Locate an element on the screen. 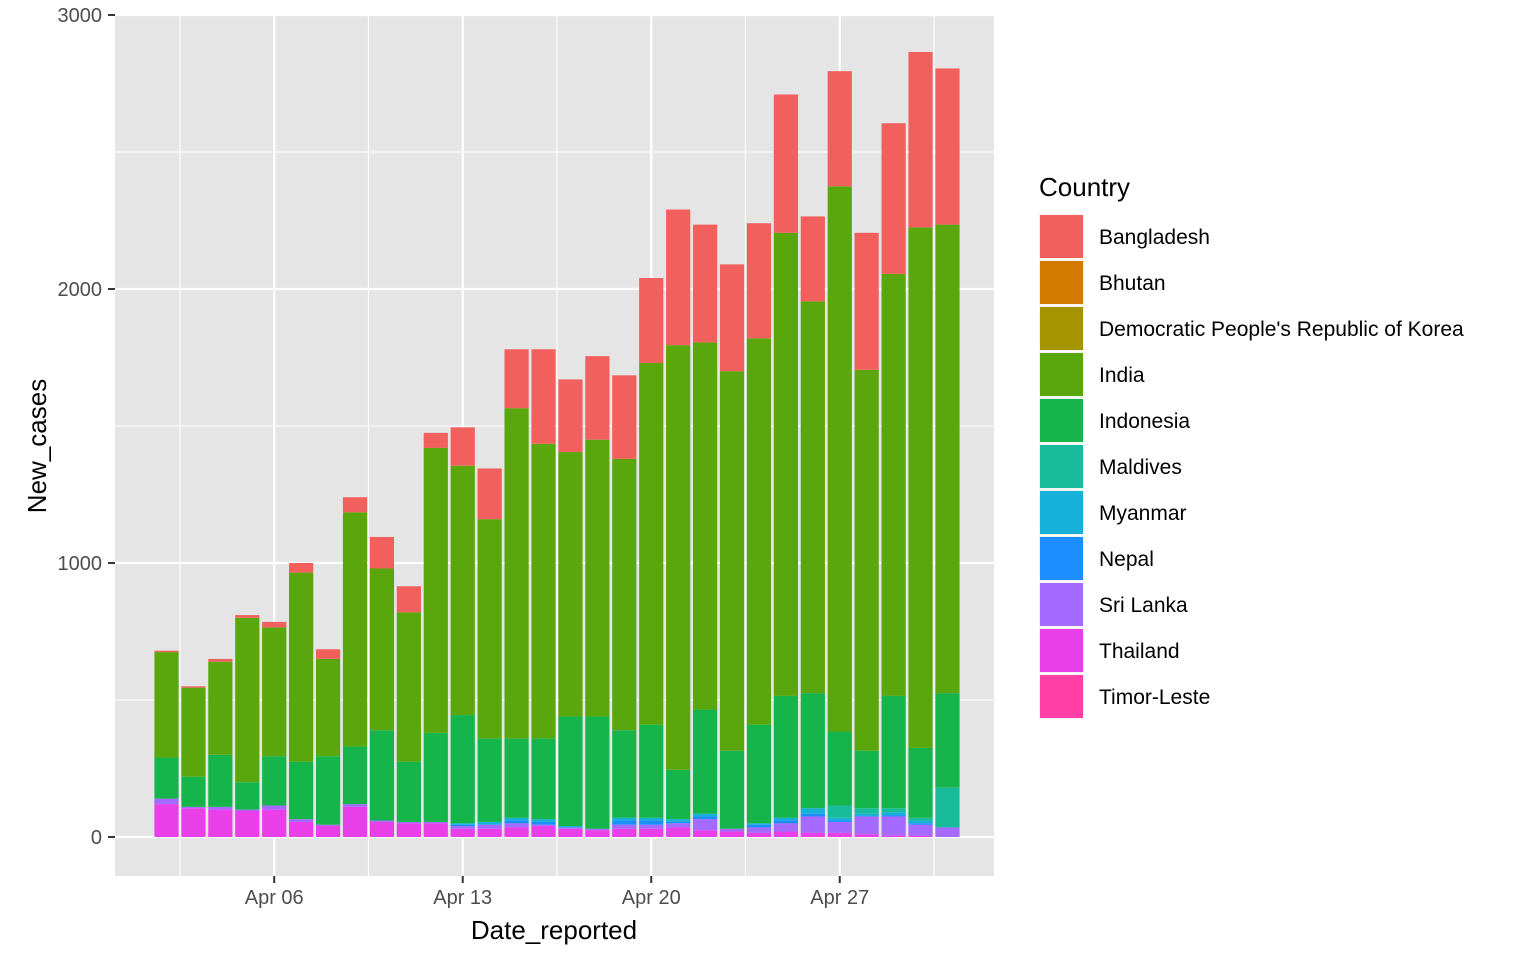 The image size is (1536, 960). legend-label: Democratic People's Republic of Korea is located at coordinates (1281, 329).